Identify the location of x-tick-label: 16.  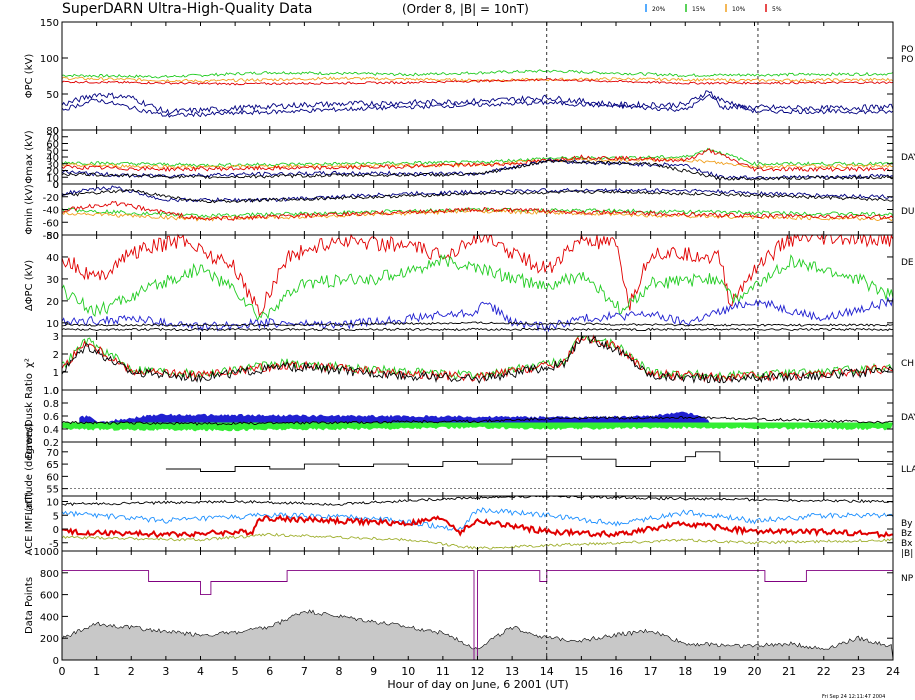
(616, 671).